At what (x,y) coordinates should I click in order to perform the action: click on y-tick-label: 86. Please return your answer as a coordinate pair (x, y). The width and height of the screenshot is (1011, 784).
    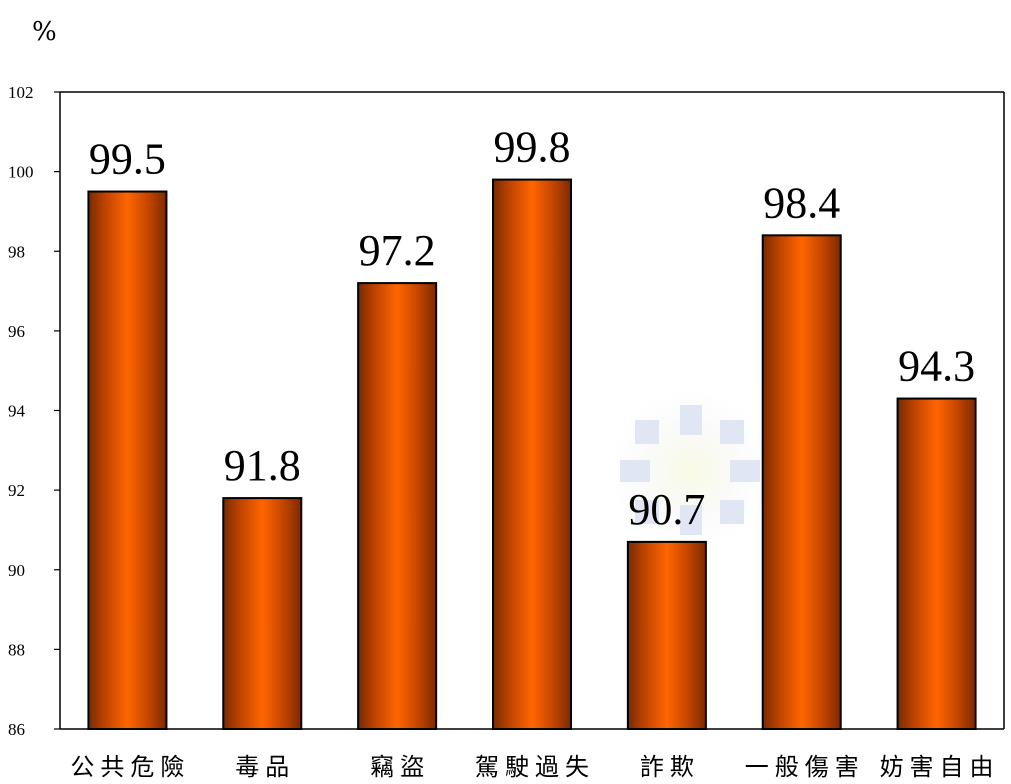
    Looking at the image, I should click on (16, 729).